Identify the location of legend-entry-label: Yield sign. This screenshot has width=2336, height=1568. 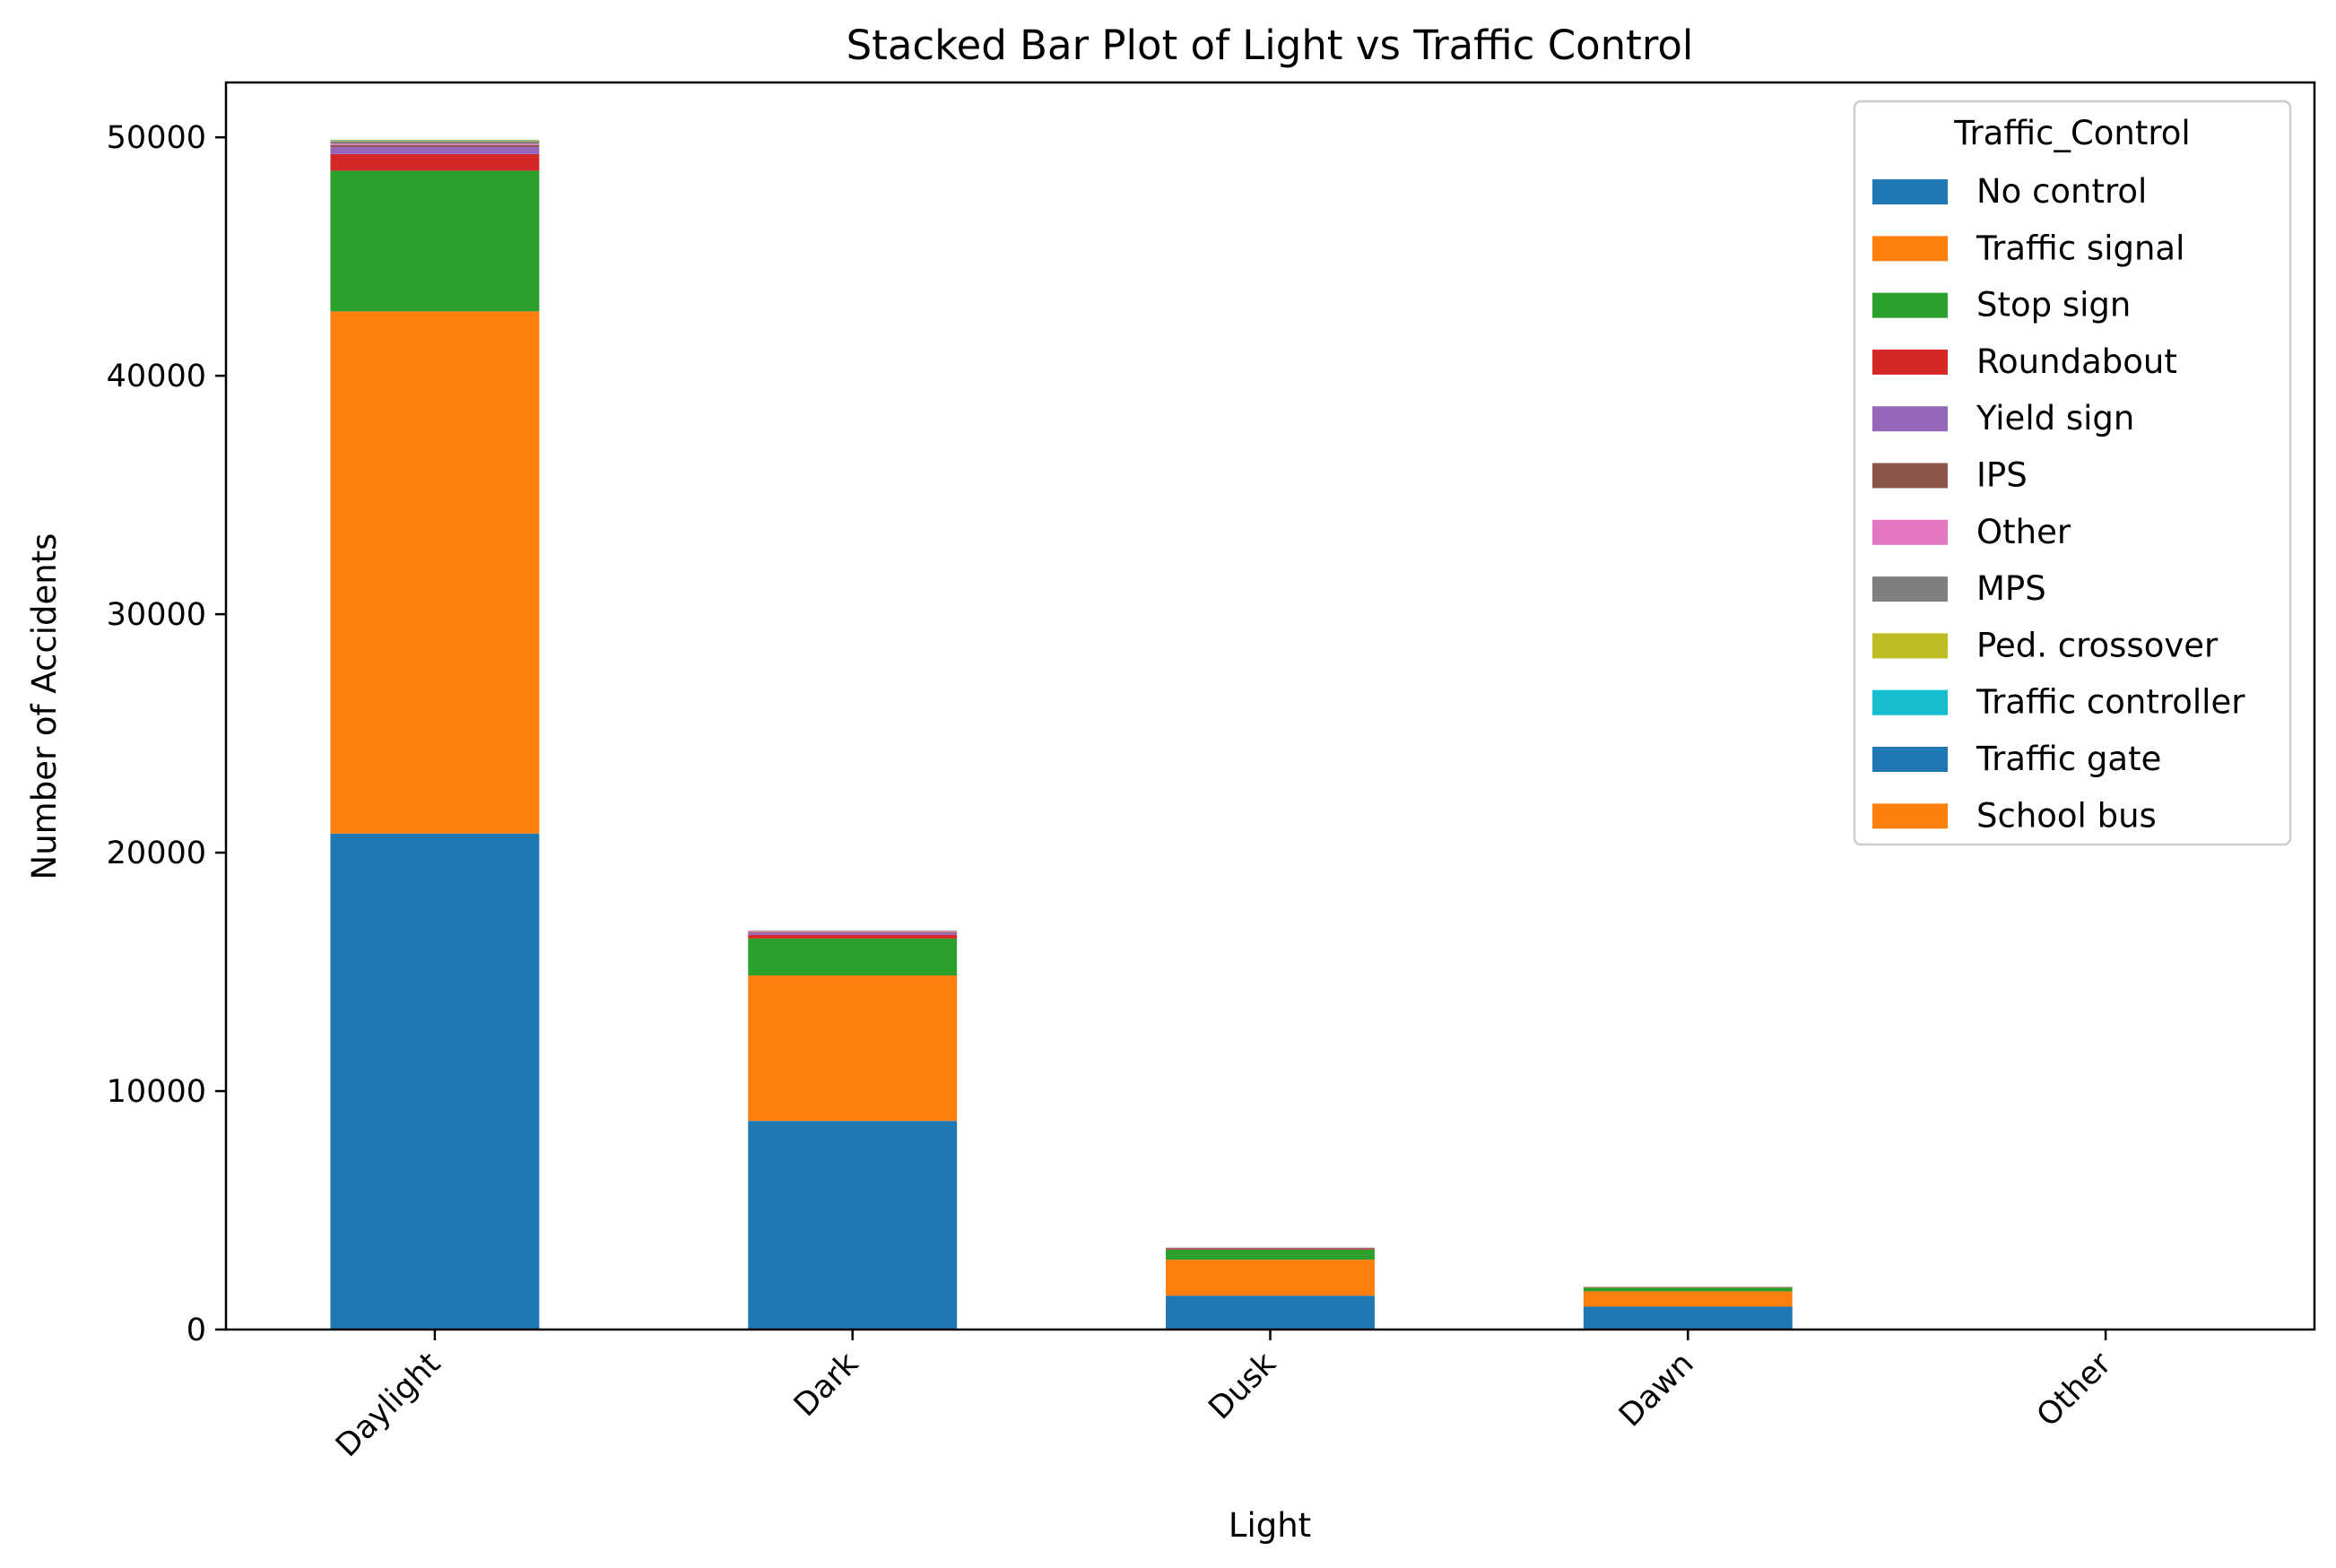
(2055, 418).